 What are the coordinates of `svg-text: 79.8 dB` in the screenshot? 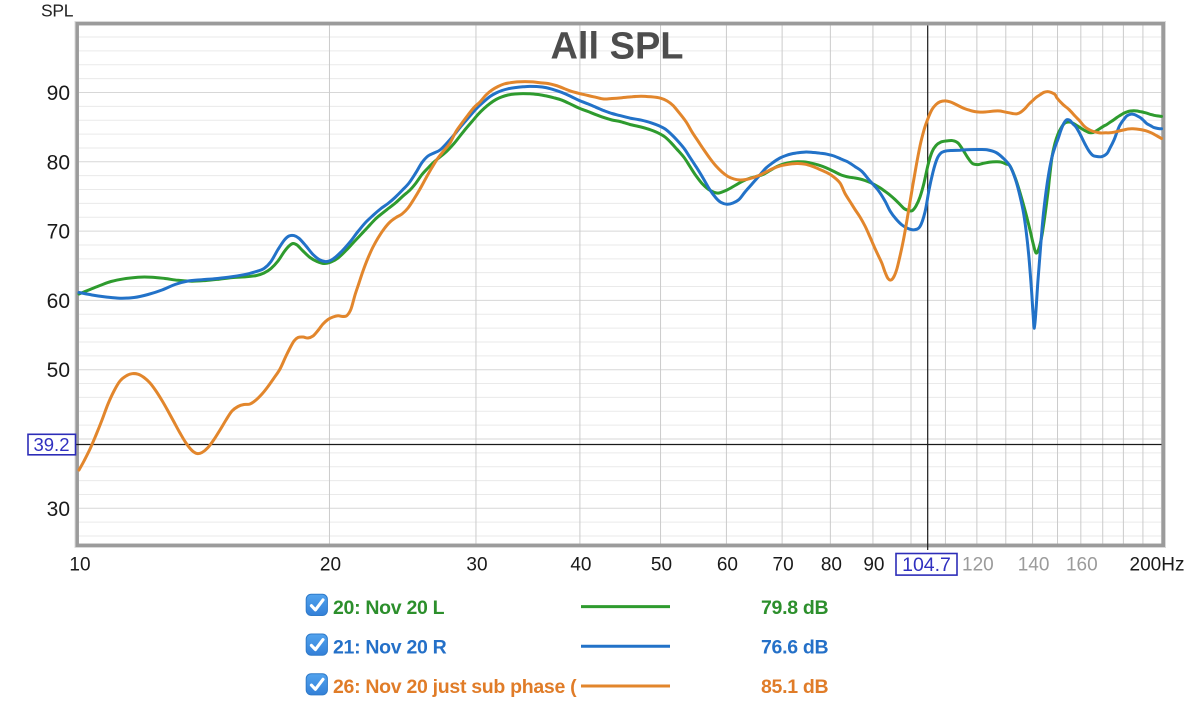 It's located at (794, 608).